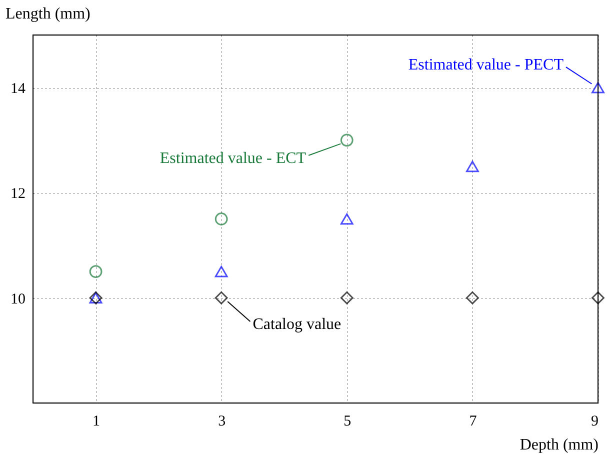  What do you see at coordinates (18, 89) in the screenshot?
I see `y-tick-label: 14` at bounding box center [18, 89].